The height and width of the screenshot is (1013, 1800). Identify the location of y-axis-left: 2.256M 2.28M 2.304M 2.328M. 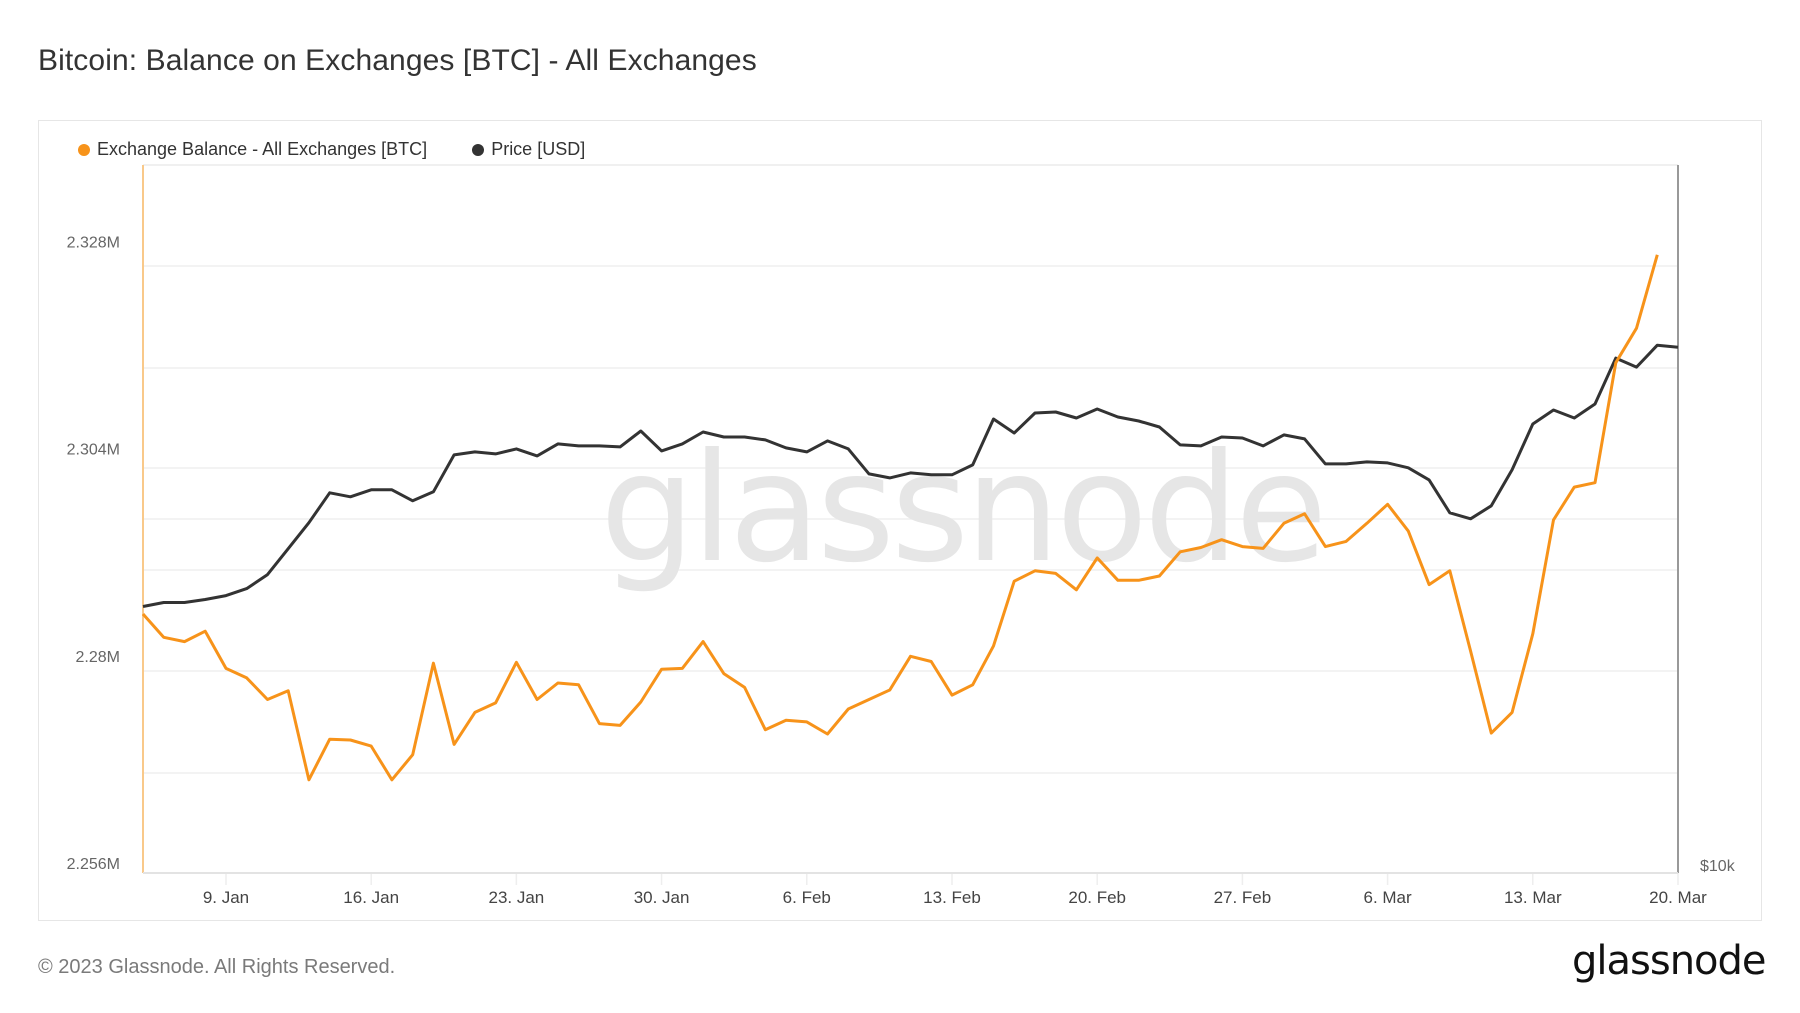
(93, 553).